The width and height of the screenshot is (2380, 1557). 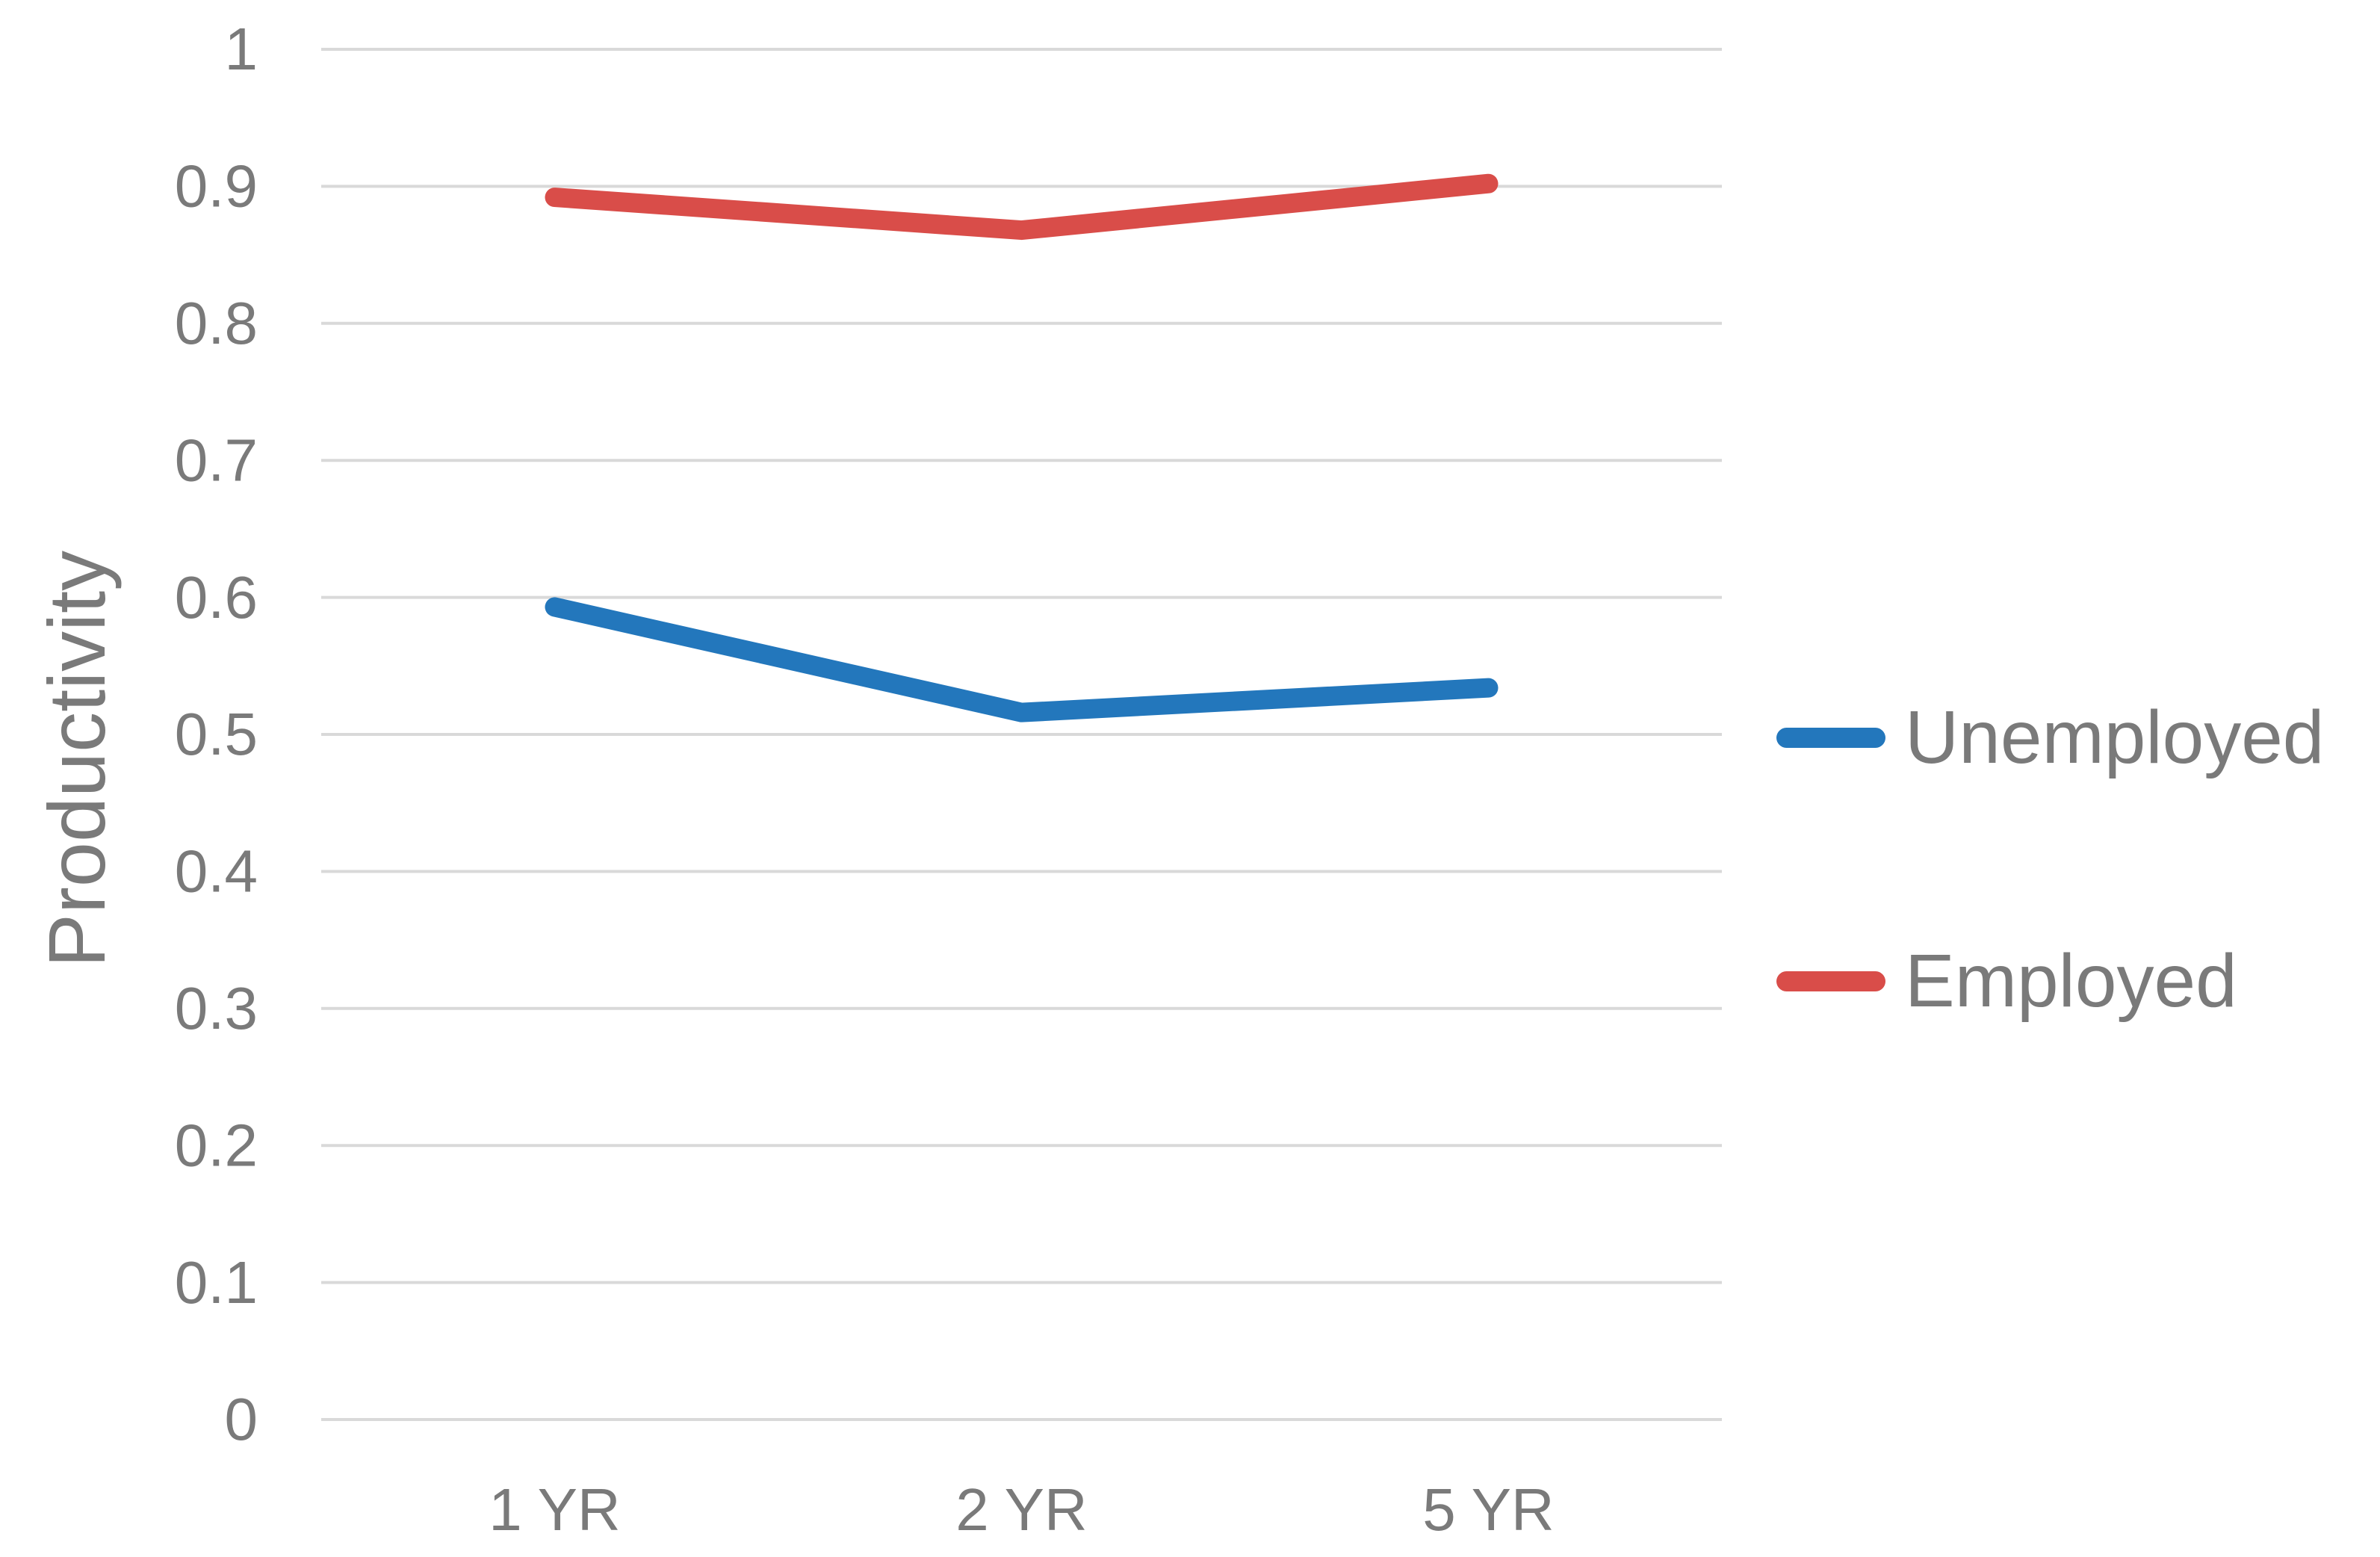 What do you see at coordinates (1022, 447) in the screenshot?
I see `series-lines-group` at bounding box center [1022, 447].